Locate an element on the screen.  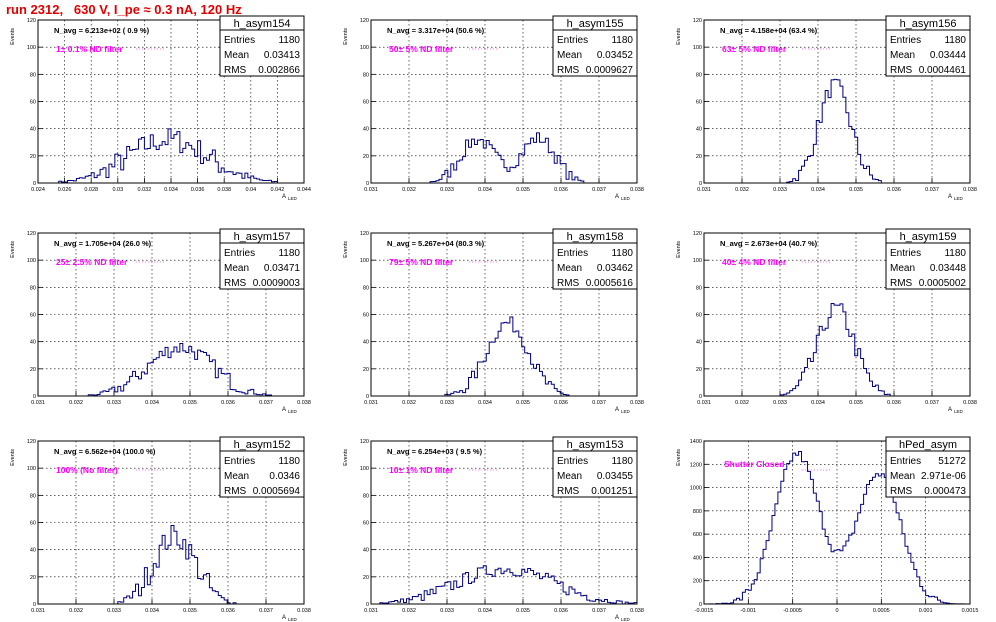
stats-value: 0.0005002 is located at coordinates (943, 283).